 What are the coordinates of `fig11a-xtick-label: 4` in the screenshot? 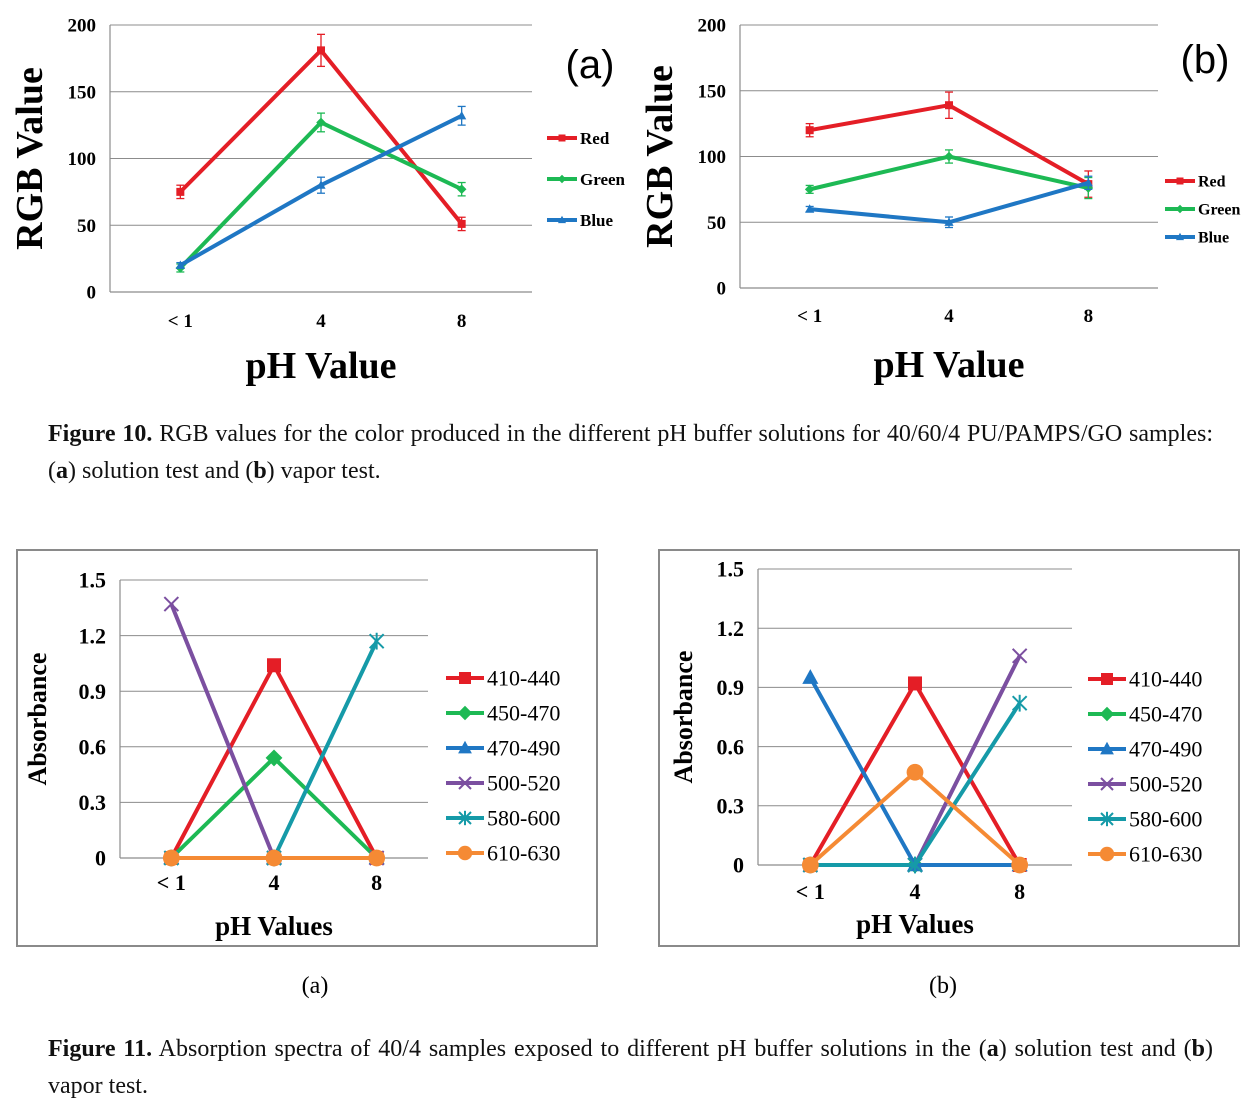 It's located at (274, 882).